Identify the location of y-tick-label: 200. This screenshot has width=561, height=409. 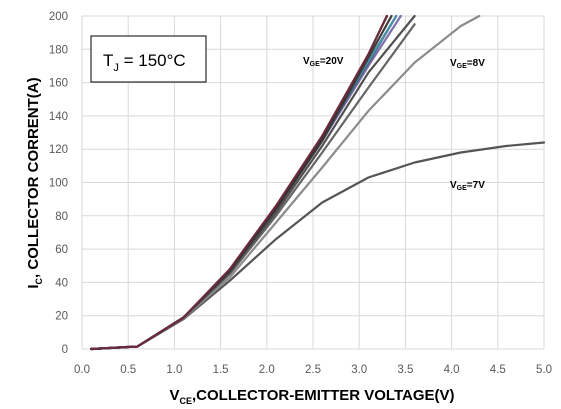
(58, 17).